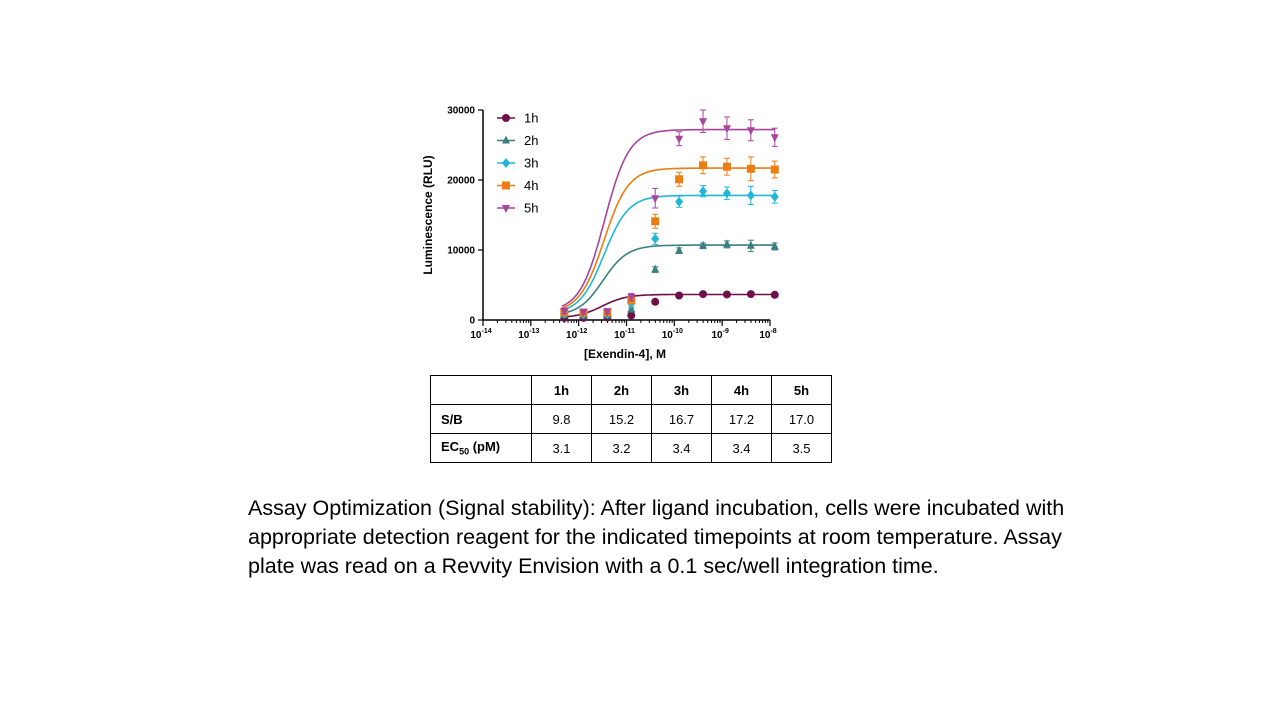 The width and height of the screenshot is (1280, 720). What do you see at coordinates (672, 334) in the screenshot?
I see `x-tick-label: 10⁻¹⁰` at bounding box center [672, 334].